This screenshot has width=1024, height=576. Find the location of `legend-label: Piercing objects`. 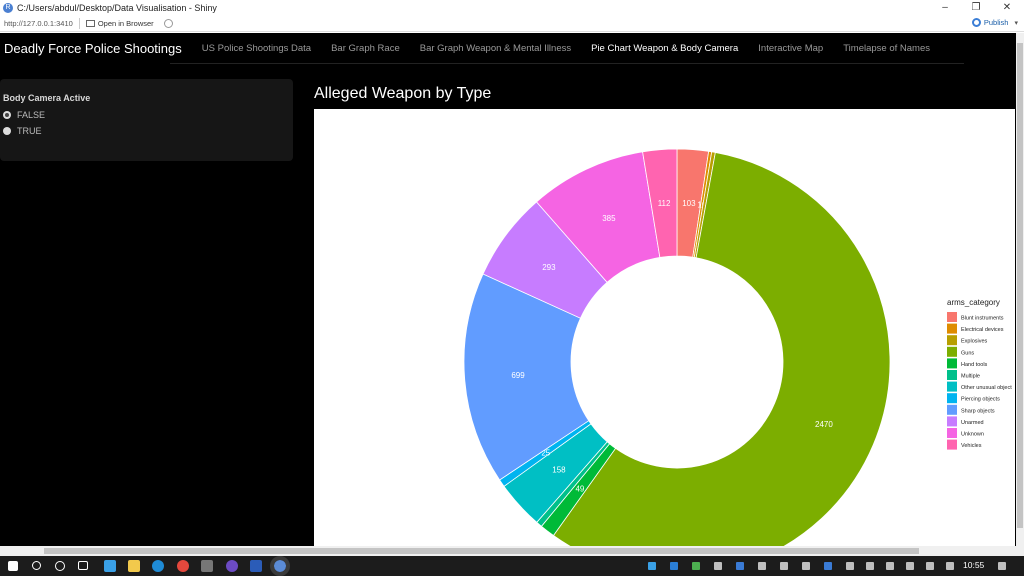

legend-label: Piercing objects is located at coordinates (980, 400).